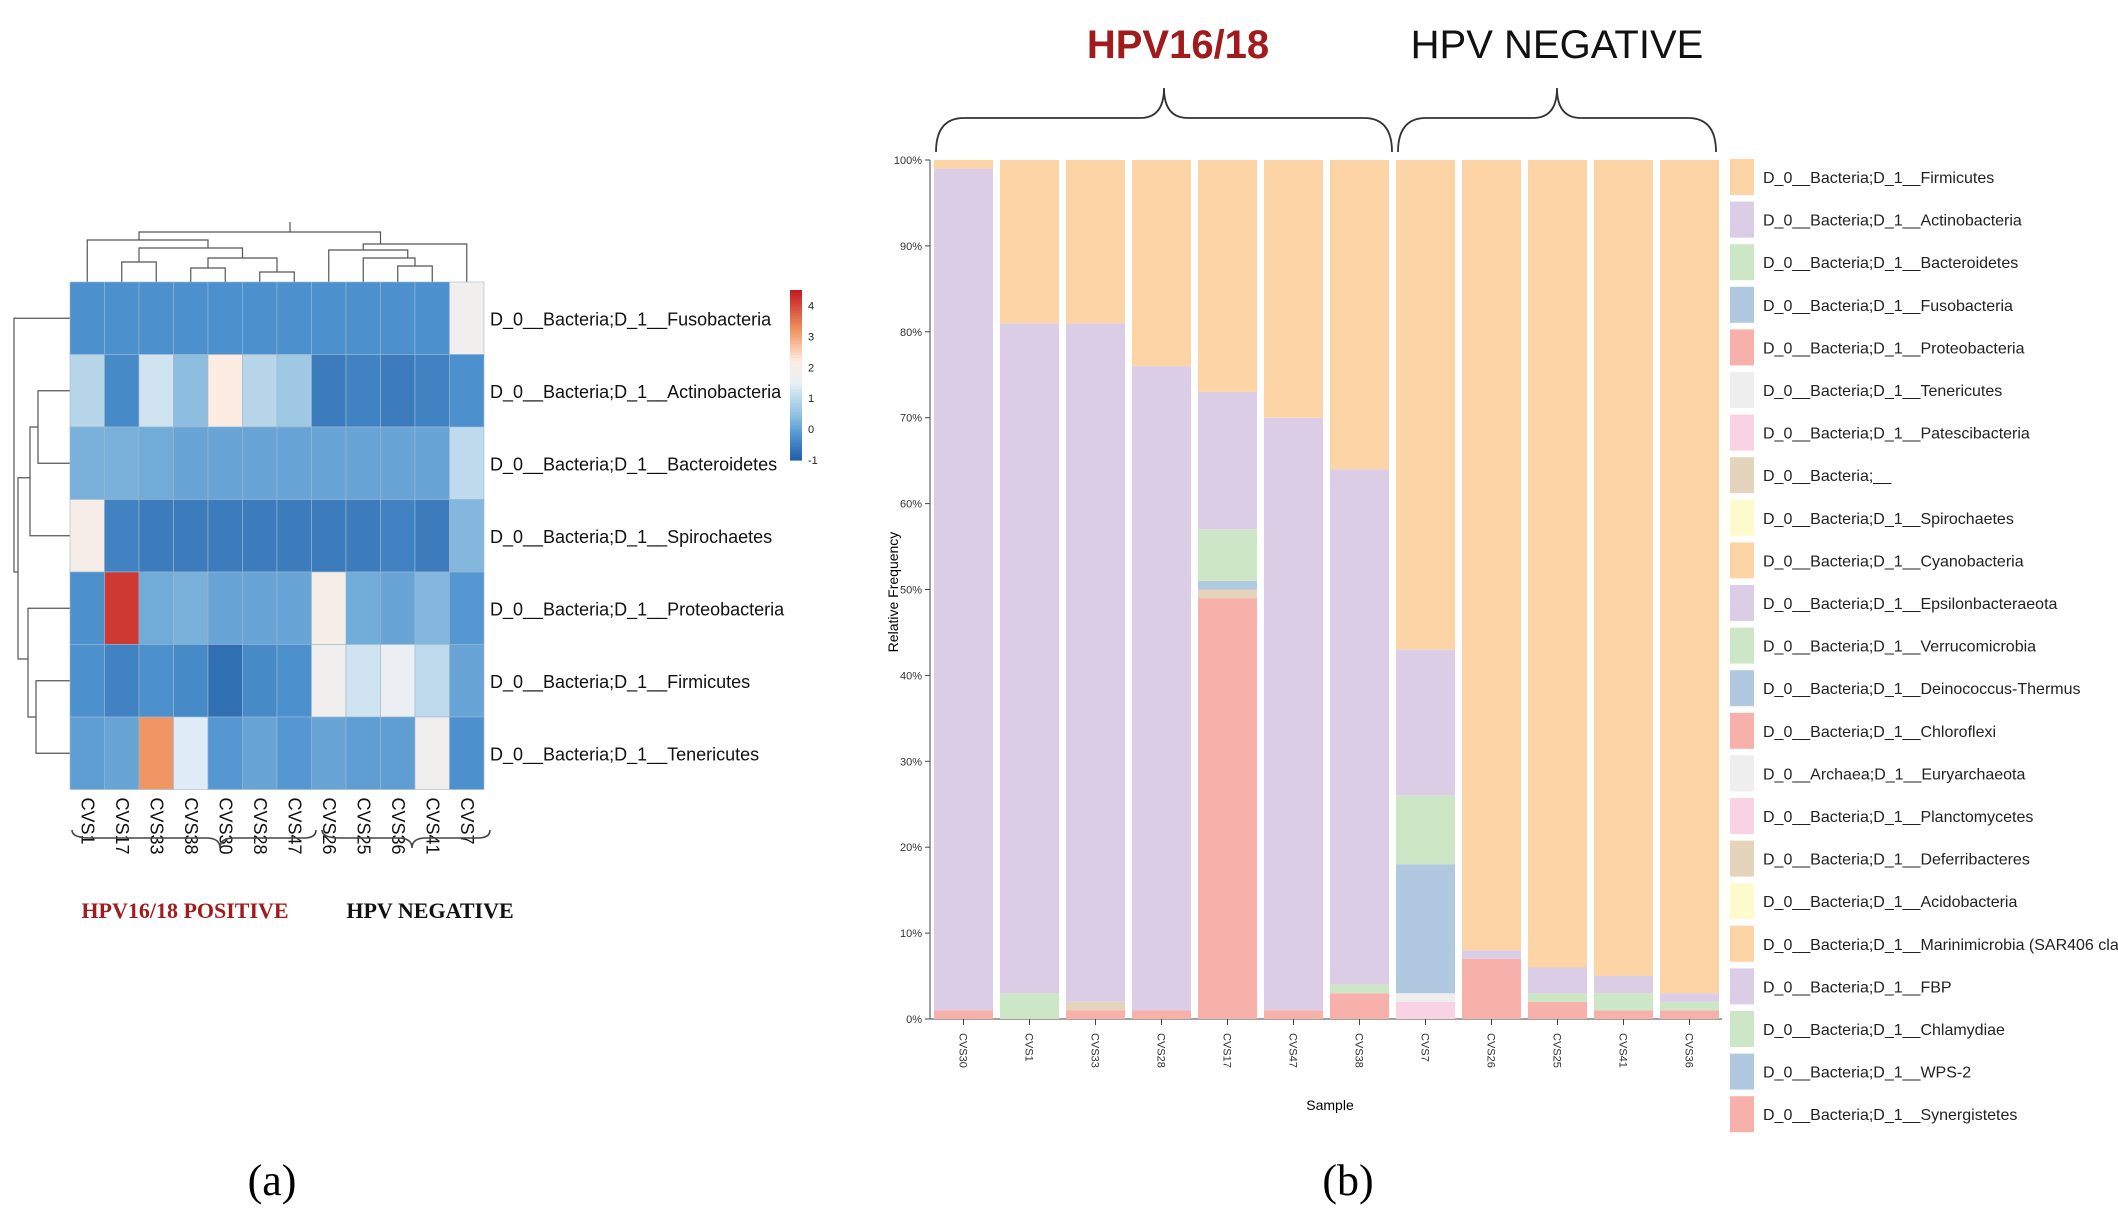  What do you see at coordinates (1896, 860) in the screenshot?
I see `legend-label: D_0__Bacteria;D_1__Deferribacteres` at bounding box center [1896, 860].